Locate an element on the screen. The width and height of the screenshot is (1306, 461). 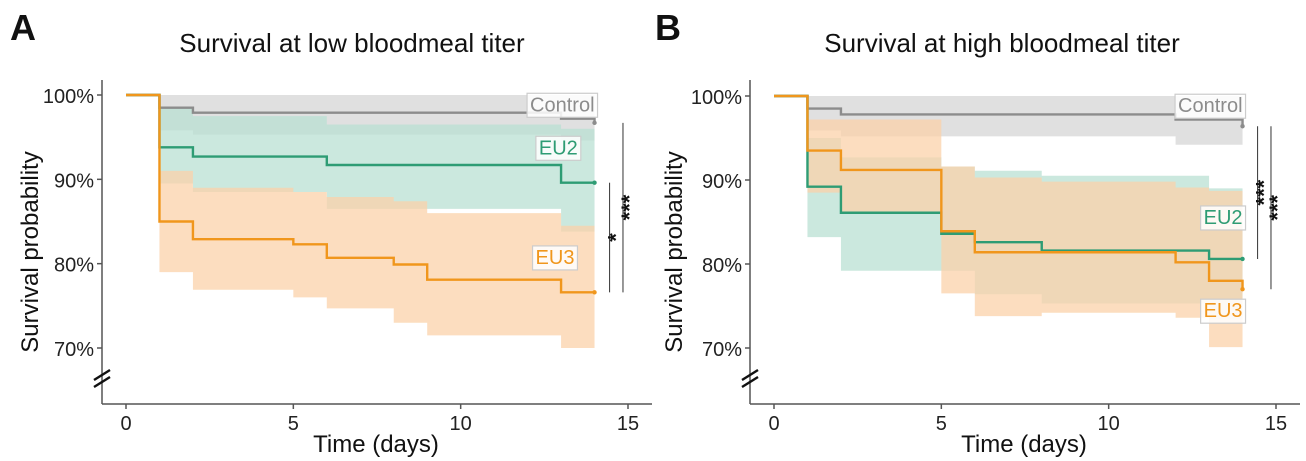
end-marker-eu2-b is located at coordinates (1242, 259).